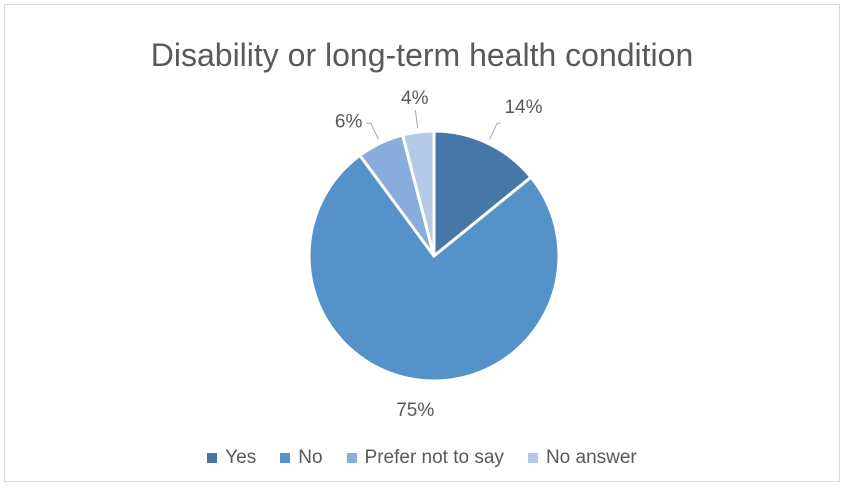 Image resolution: width=847 pixels, height=488 pixels. I want to click on legend-label: Yes, so click(241, 457).